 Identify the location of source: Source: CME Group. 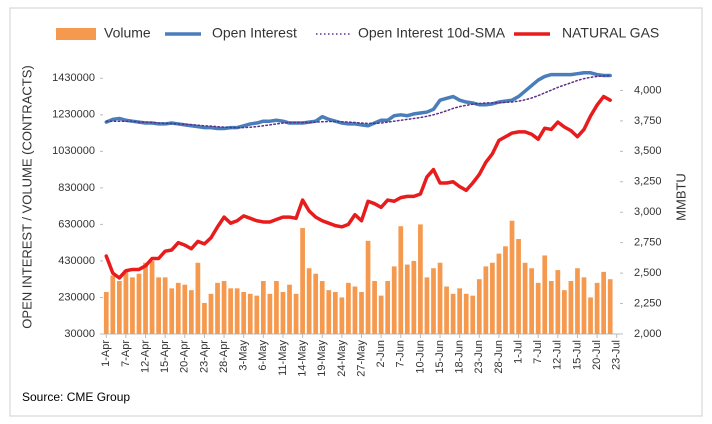
(76, 397).